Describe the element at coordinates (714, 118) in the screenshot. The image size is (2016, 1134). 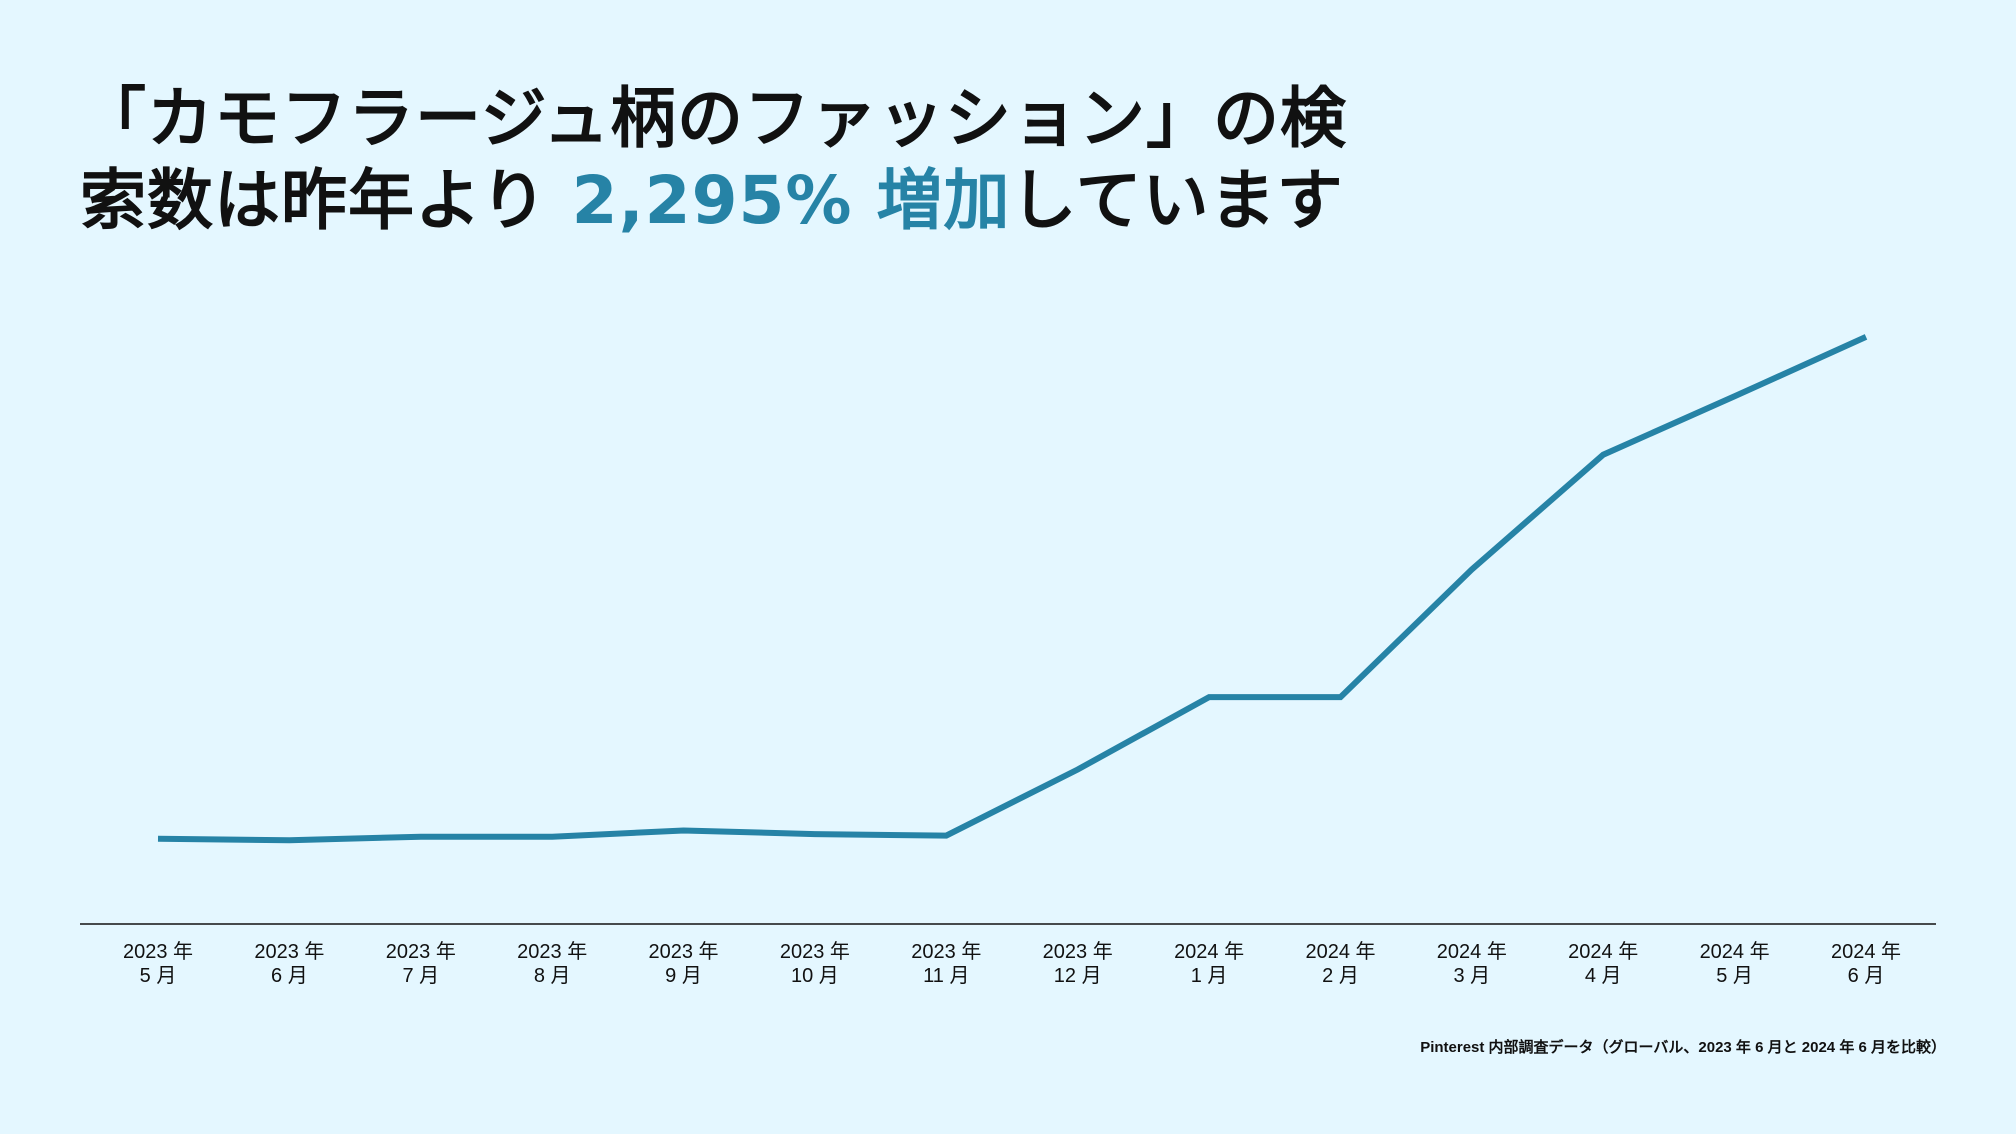
I see `title-line-1: 「カモフラージュ柄のファッション」の検` at that location.